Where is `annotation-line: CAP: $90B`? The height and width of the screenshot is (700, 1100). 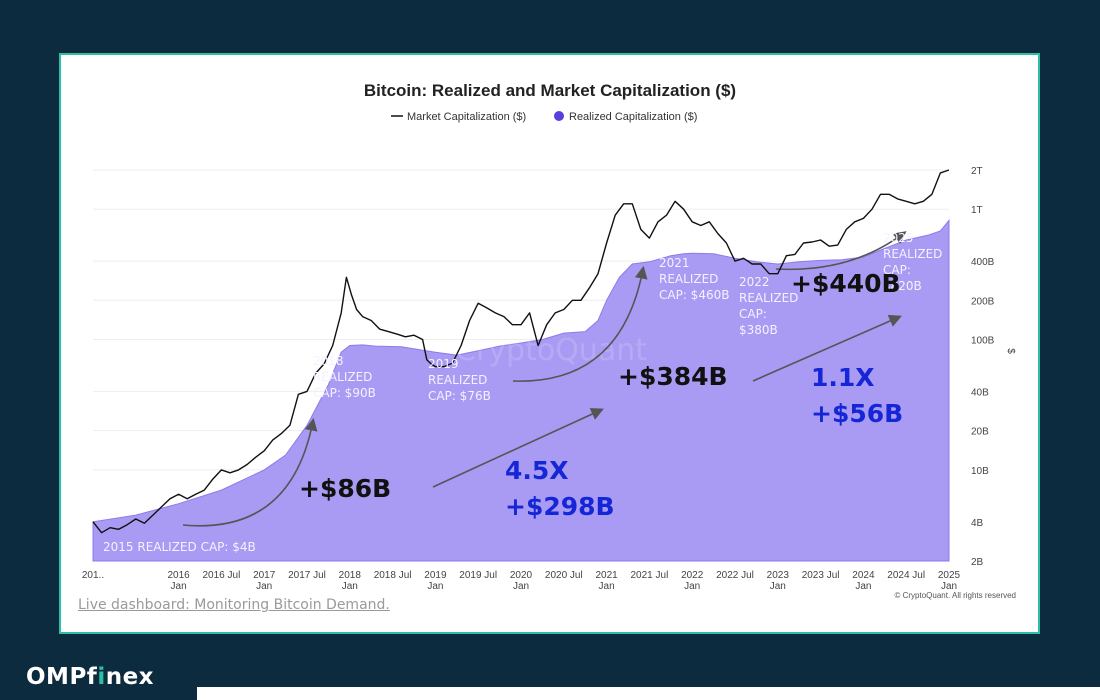
annotation-line: CAP: $90B is located at coordinates (344, 393).